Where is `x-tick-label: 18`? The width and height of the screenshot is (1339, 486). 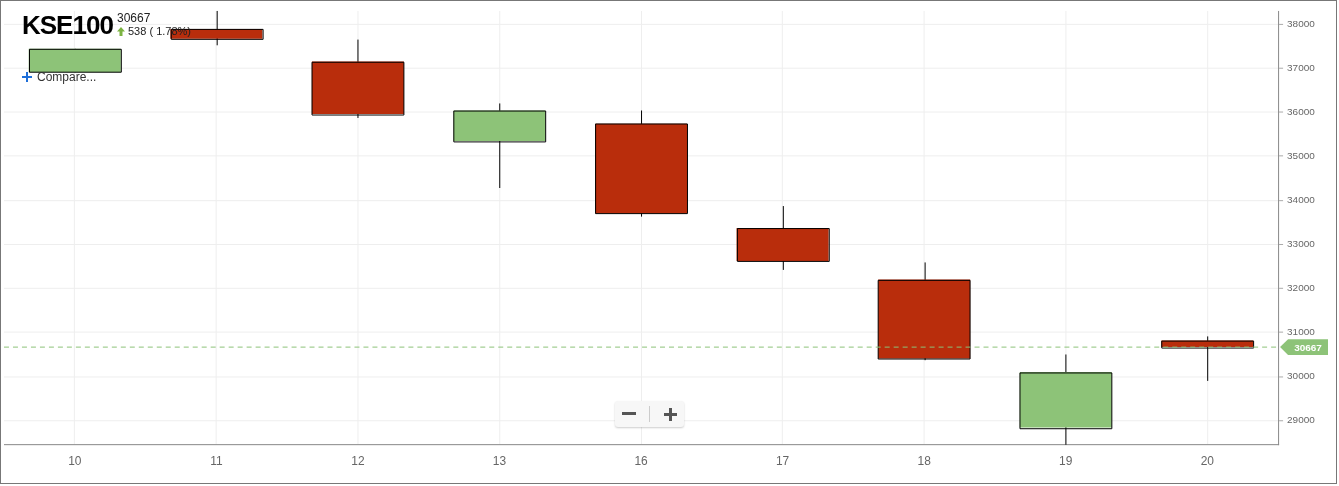 x-tick-label: 18 is located at coordinates (924, 461).